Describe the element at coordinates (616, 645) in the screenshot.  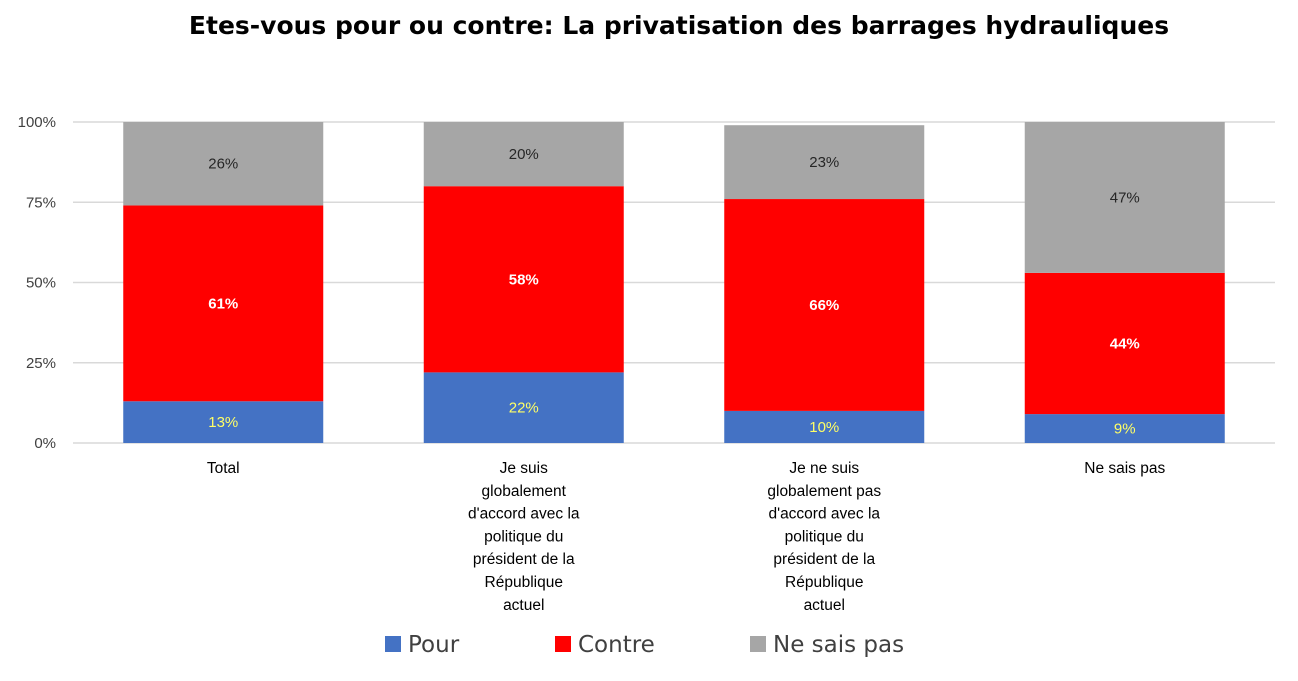
I see `legend-label: Contre` at that location.